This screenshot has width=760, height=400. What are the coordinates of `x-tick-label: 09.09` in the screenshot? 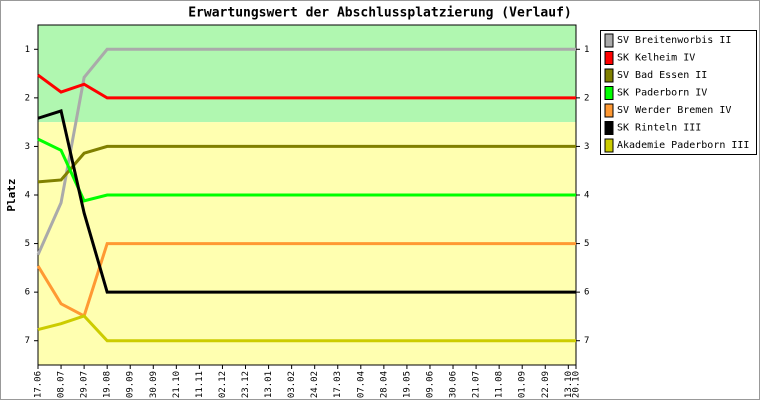 It's located at (131, 384).